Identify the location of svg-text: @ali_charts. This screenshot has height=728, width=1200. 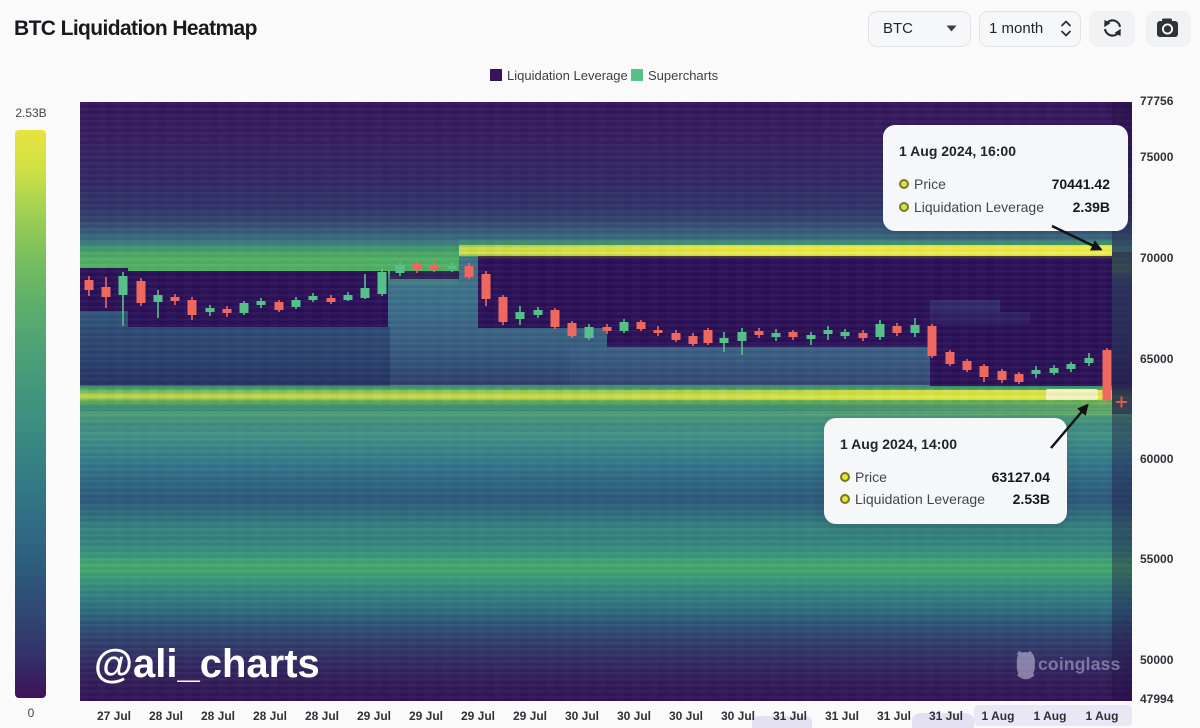
(207, 664).